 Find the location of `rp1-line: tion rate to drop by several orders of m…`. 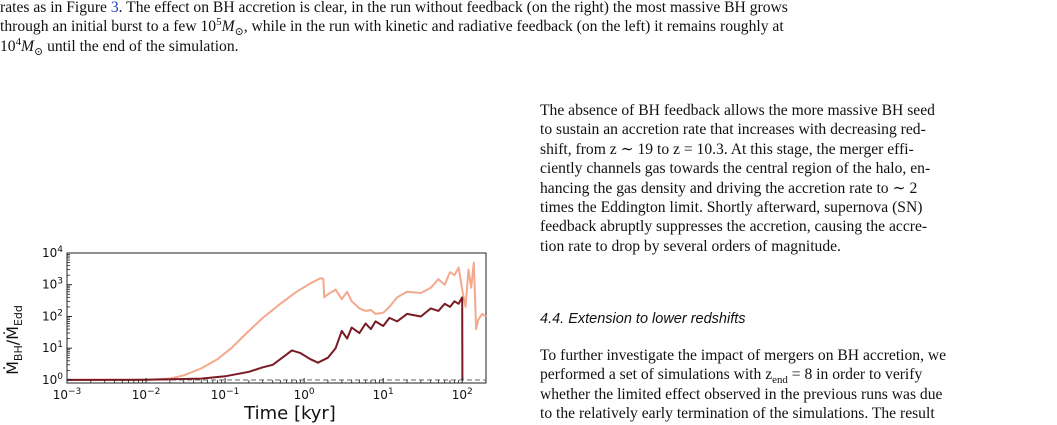

rp1-line: tion rate to drop by several orders of m… is located at coordinates (690, 246).